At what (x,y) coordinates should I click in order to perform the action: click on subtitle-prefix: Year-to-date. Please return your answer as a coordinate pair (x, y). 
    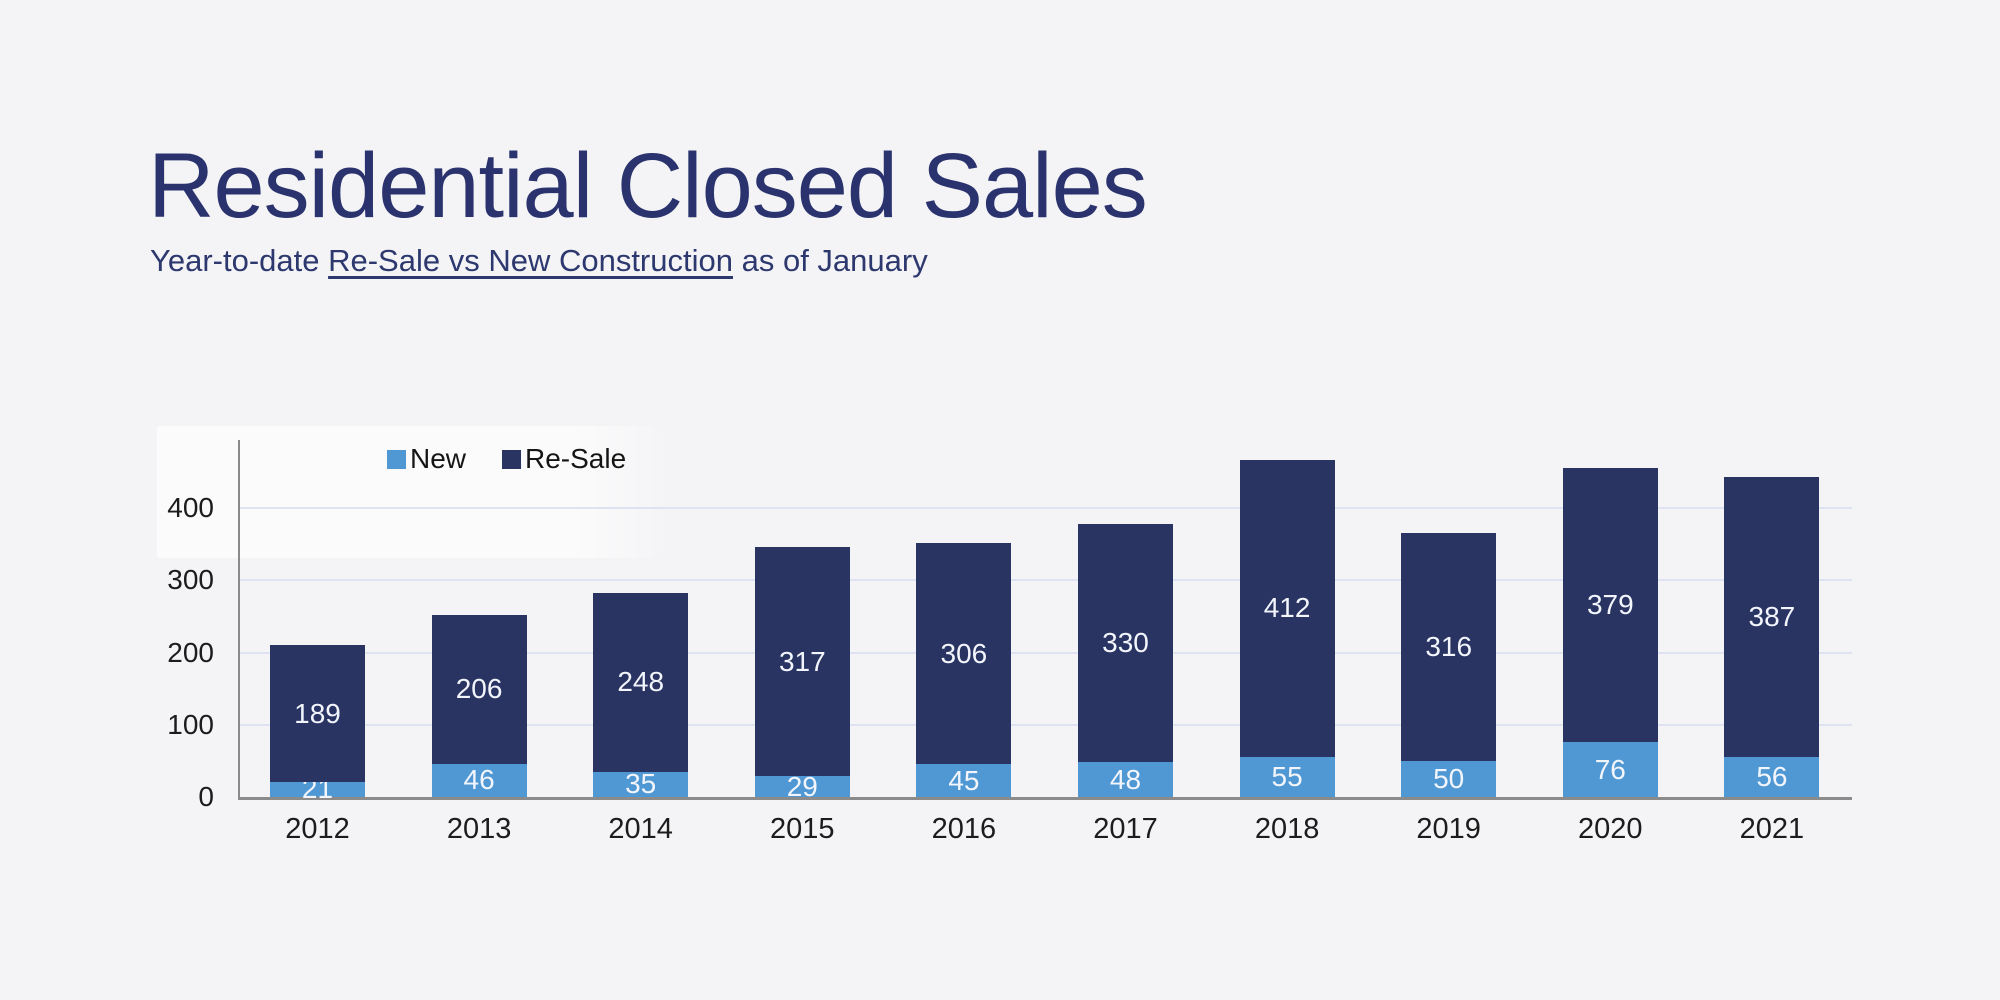
    Looking at the image, I should click on (239, 260).